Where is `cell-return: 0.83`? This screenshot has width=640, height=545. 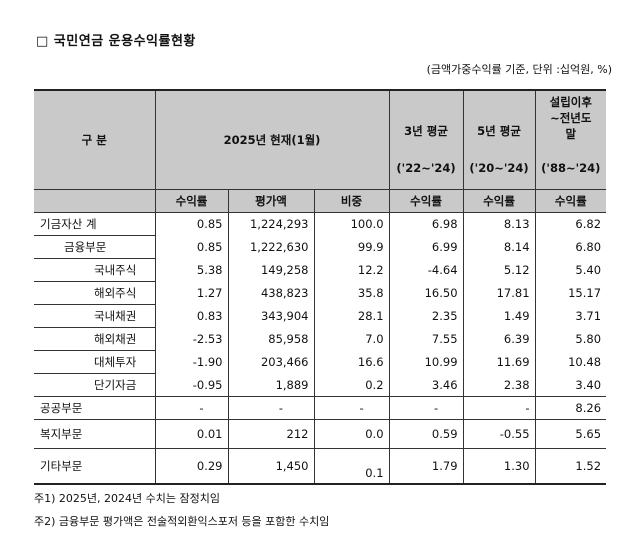 cell-return: 0.83 is located at coordinates (192, 316).